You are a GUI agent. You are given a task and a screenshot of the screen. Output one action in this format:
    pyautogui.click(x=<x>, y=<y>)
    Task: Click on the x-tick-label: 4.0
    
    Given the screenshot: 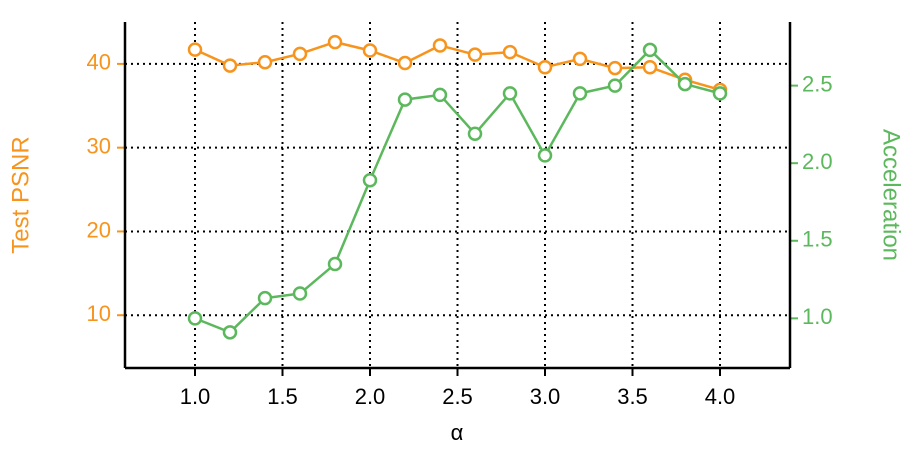 What is the action you would take?
    pyautogui.click(x=720, y=396)
    